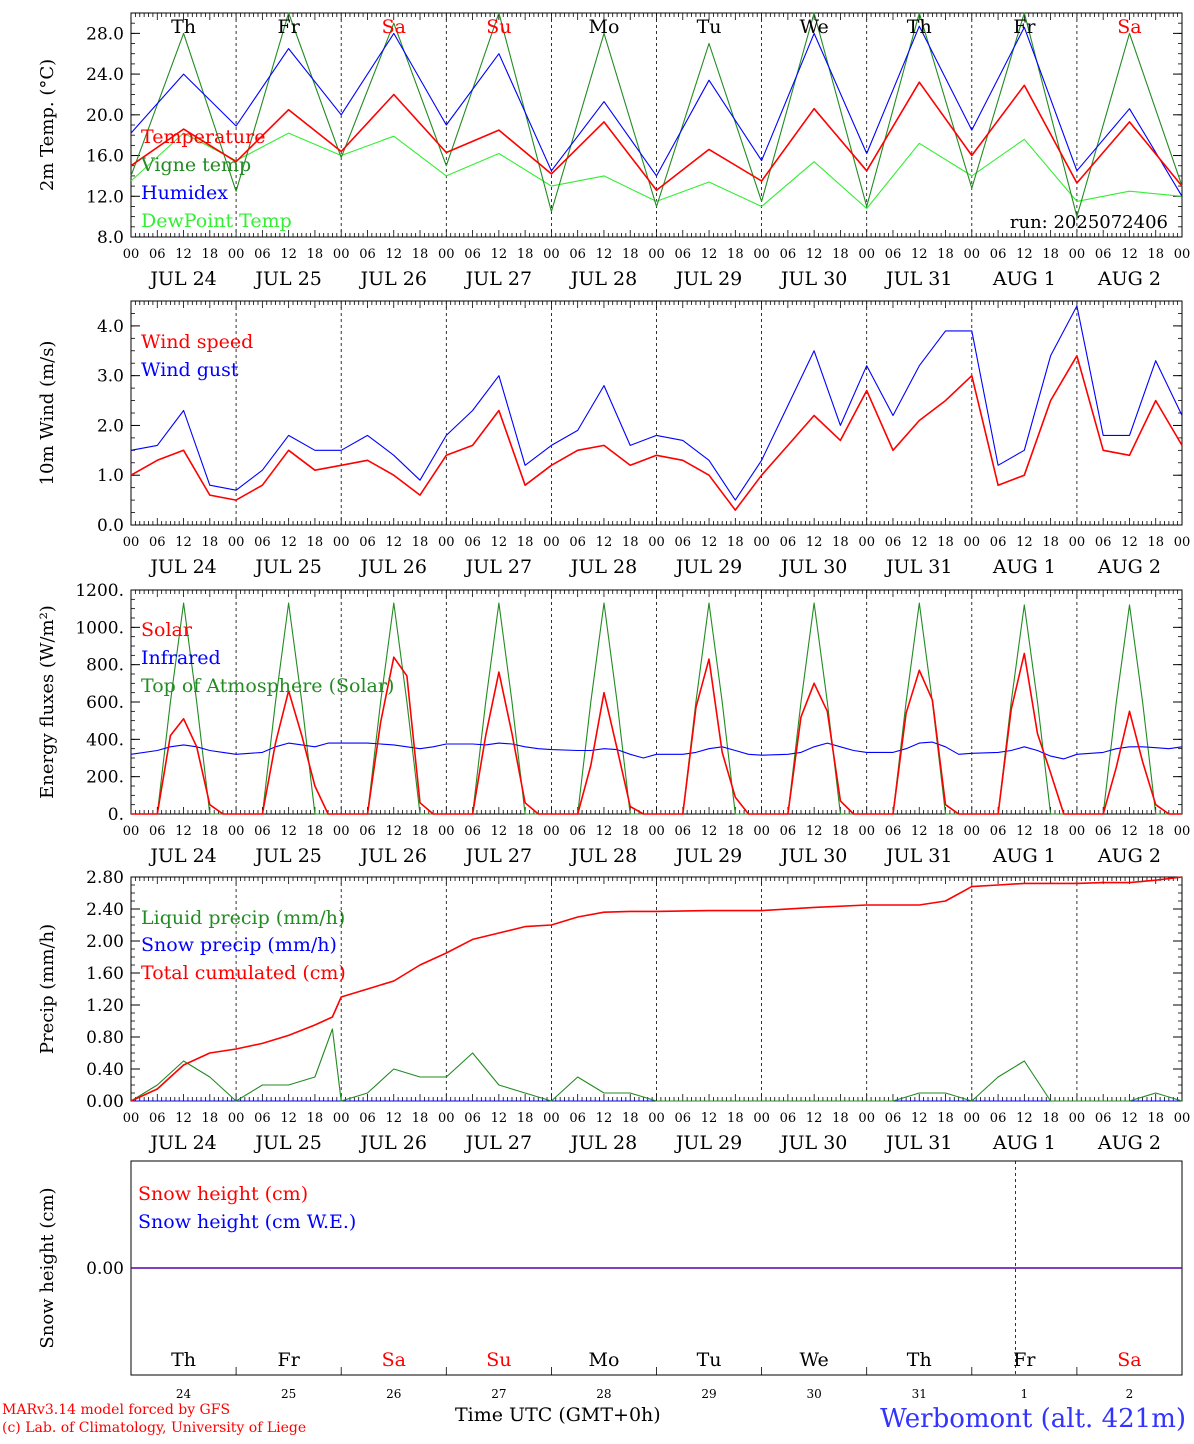  What do you see at coordinates (498, 856) in the screenshot?
I see `date-label: JUL 27` at bounding box center [498, 856].